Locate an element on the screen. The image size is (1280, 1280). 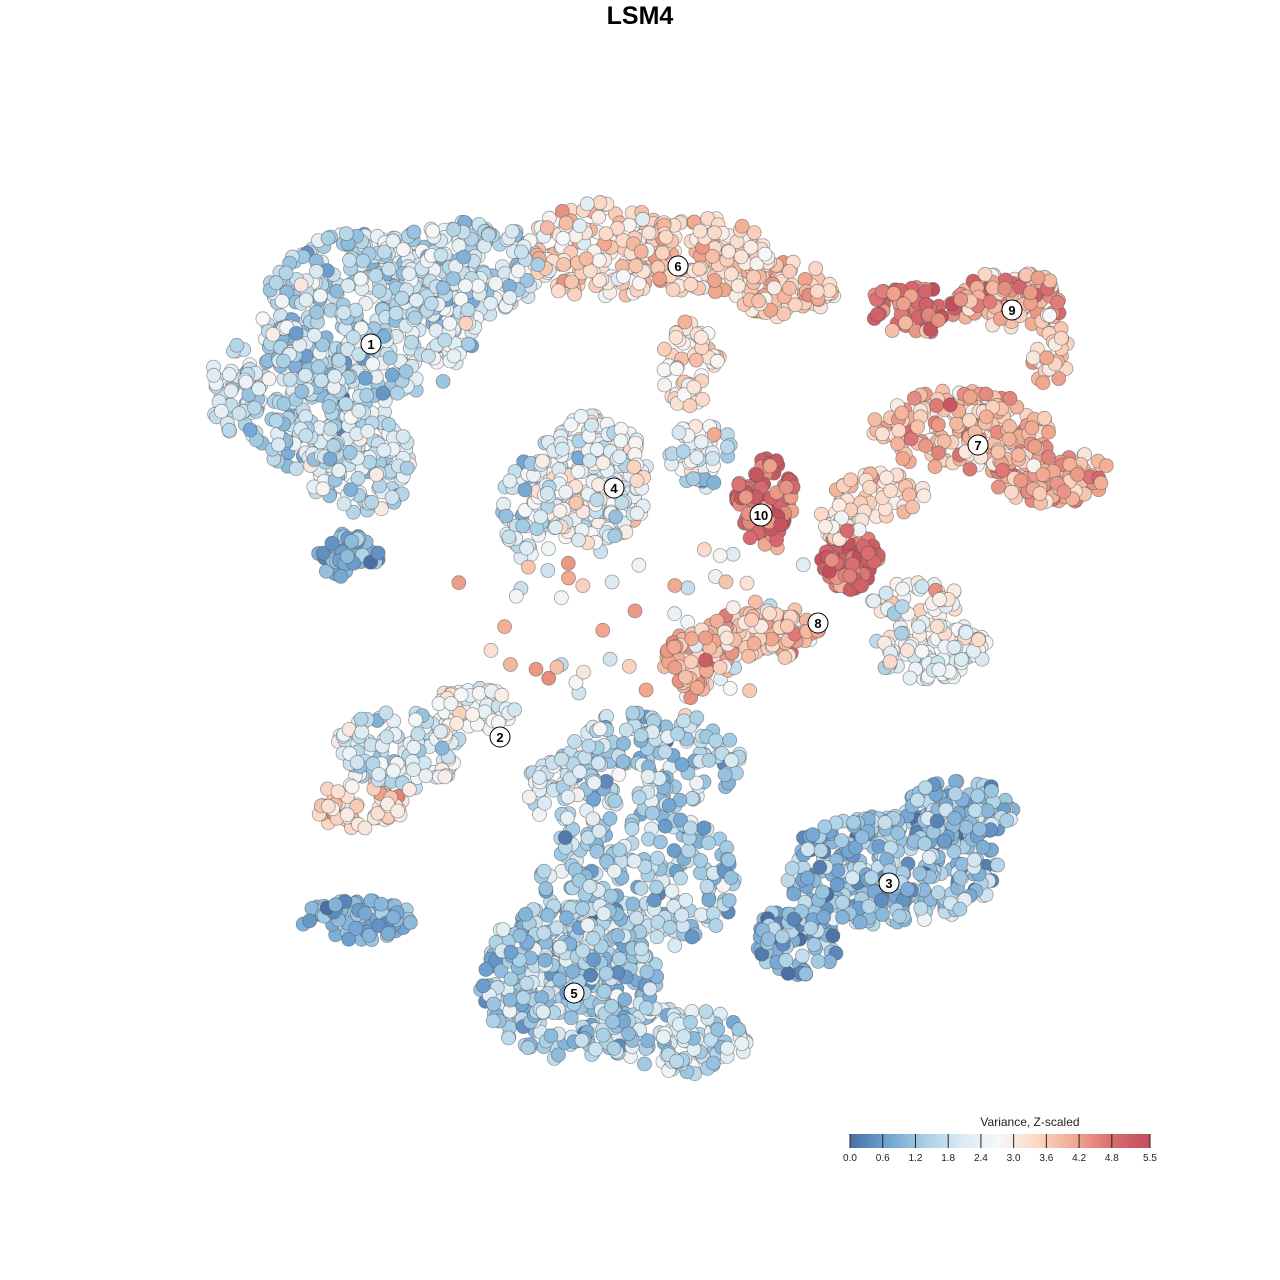
cluster-label-text: 2 is located at coordinates (499, 737).